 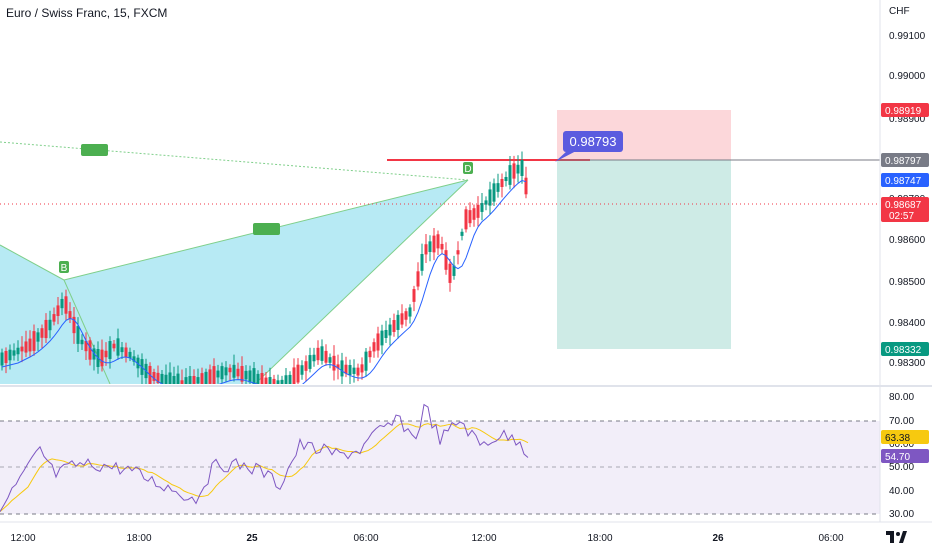 I want to click on point-label-b, so click(x=64, y=267).